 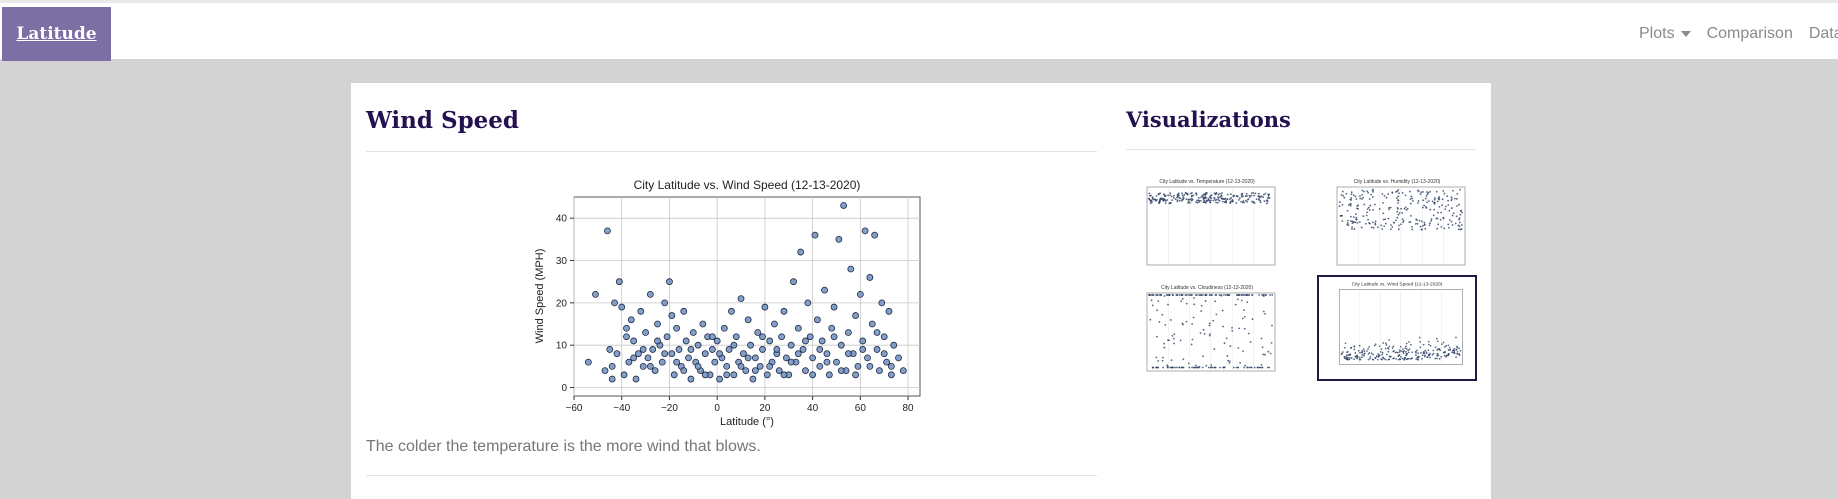 I want to click on brand-link: Latitude, so click(x=56, y=34).